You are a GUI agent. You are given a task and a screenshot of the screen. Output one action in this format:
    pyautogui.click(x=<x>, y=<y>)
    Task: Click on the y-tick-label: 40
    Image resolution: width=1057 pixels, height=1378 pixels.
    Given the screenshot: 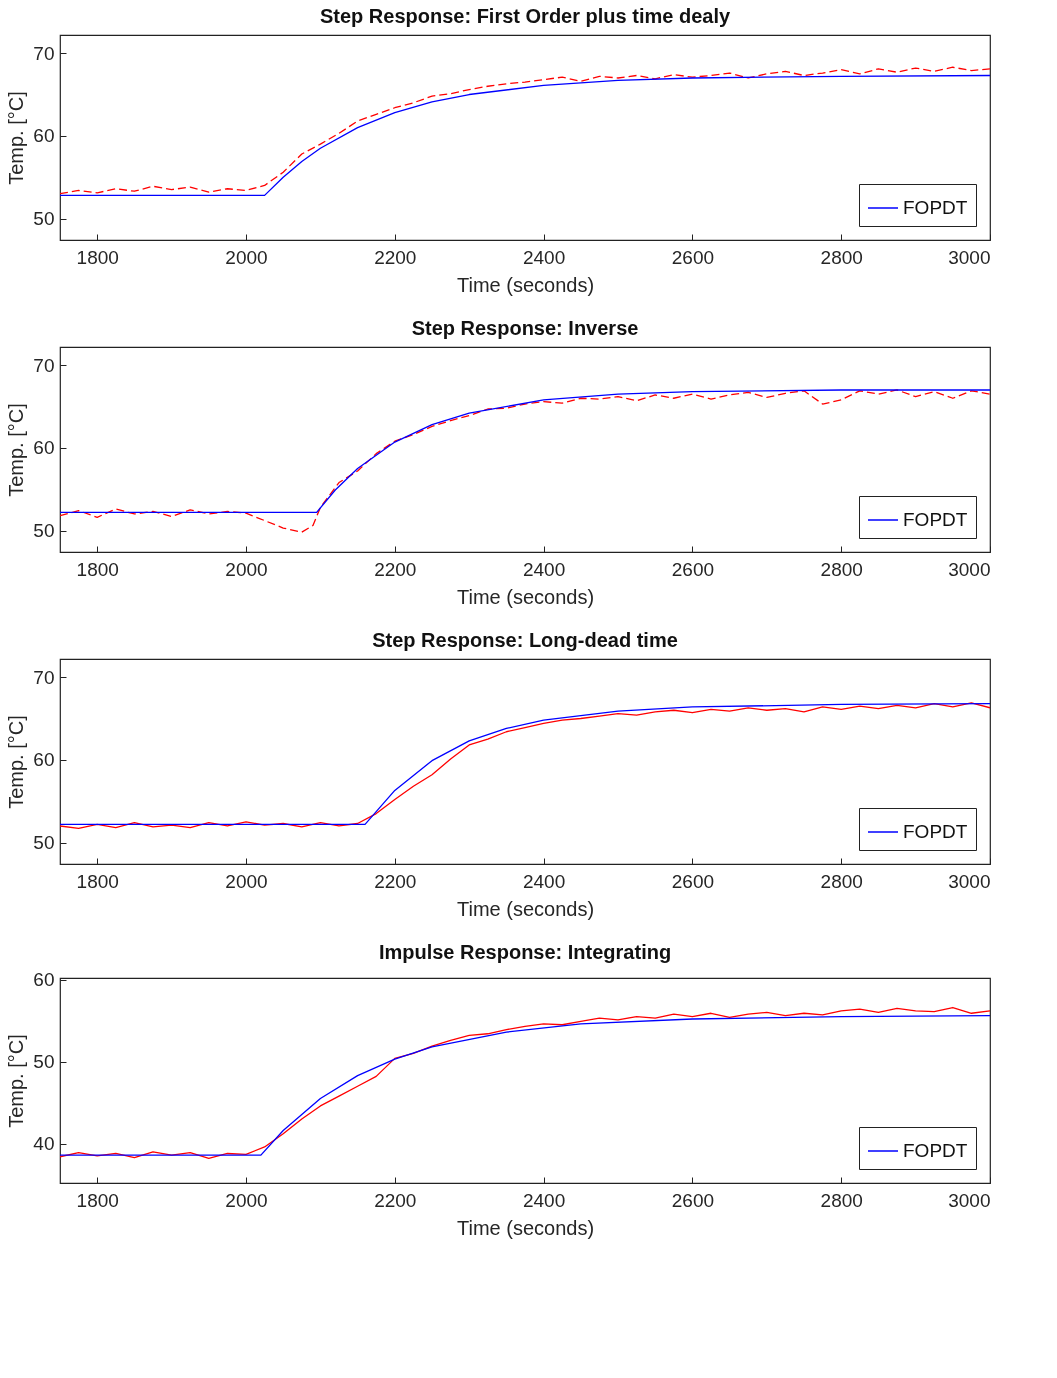 What is the action you would take?
    pyautogui.click(x=44, y=1144)
    